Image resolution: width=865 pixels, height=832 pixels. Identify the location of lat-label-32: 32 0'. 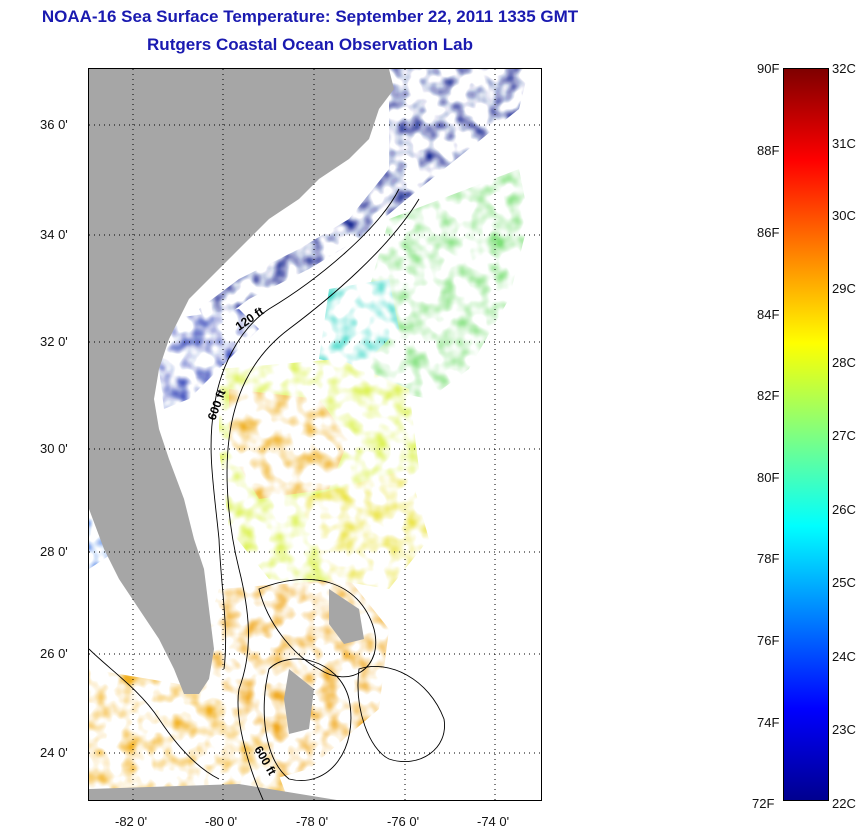
(54, 341).